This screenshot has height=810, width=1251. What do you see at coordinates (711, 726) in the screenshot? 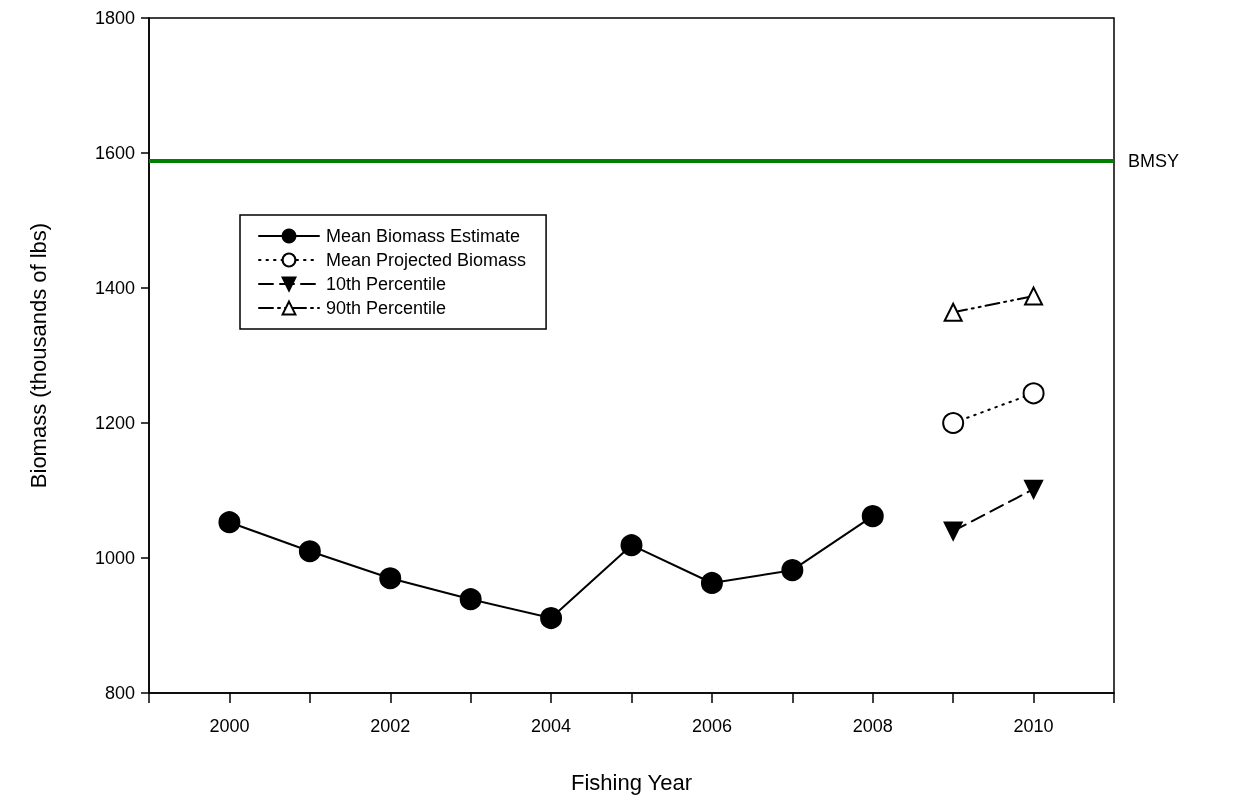
I see `x-tick-label: 2006` at bounding box center [711, 726].